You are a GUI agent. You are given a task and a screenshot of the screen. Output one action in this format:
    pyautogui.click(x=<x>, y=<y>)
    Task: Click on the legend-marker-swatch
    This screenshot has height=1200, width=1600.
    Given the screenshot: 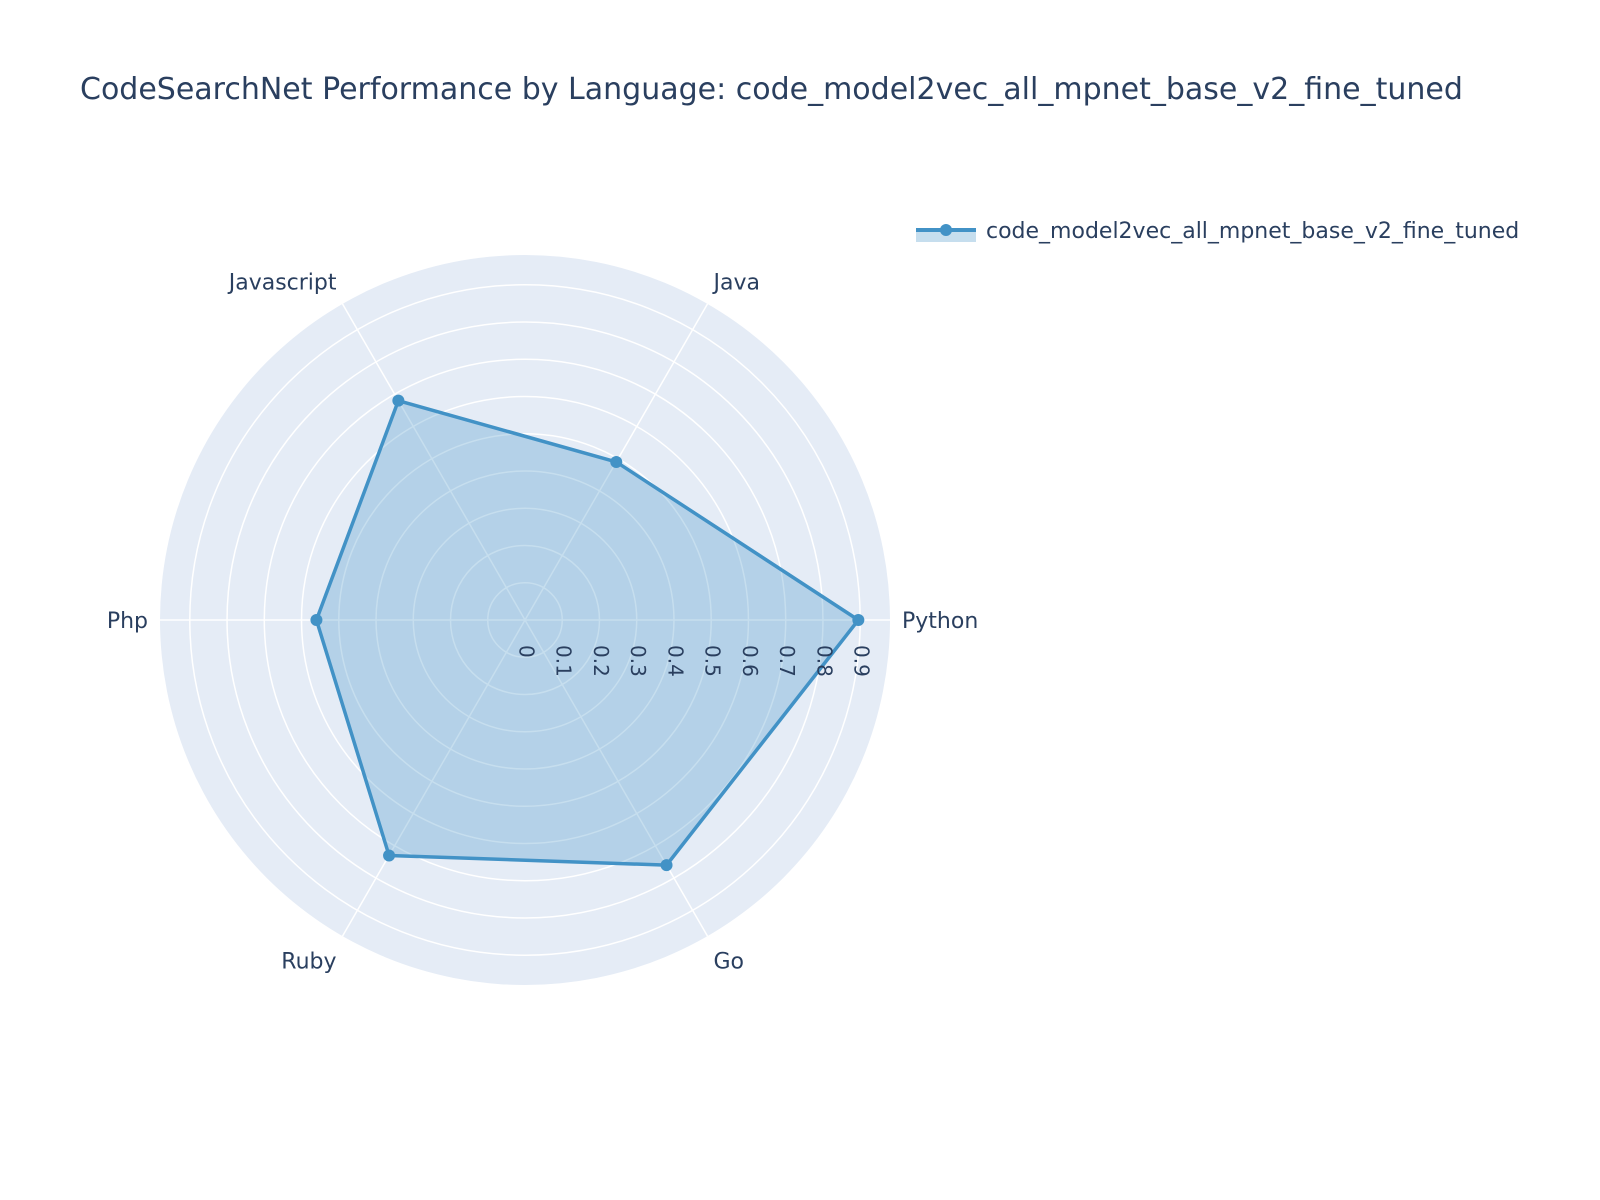 What is the action you would take?
    pyautogui.click(x=946, y=230)
    